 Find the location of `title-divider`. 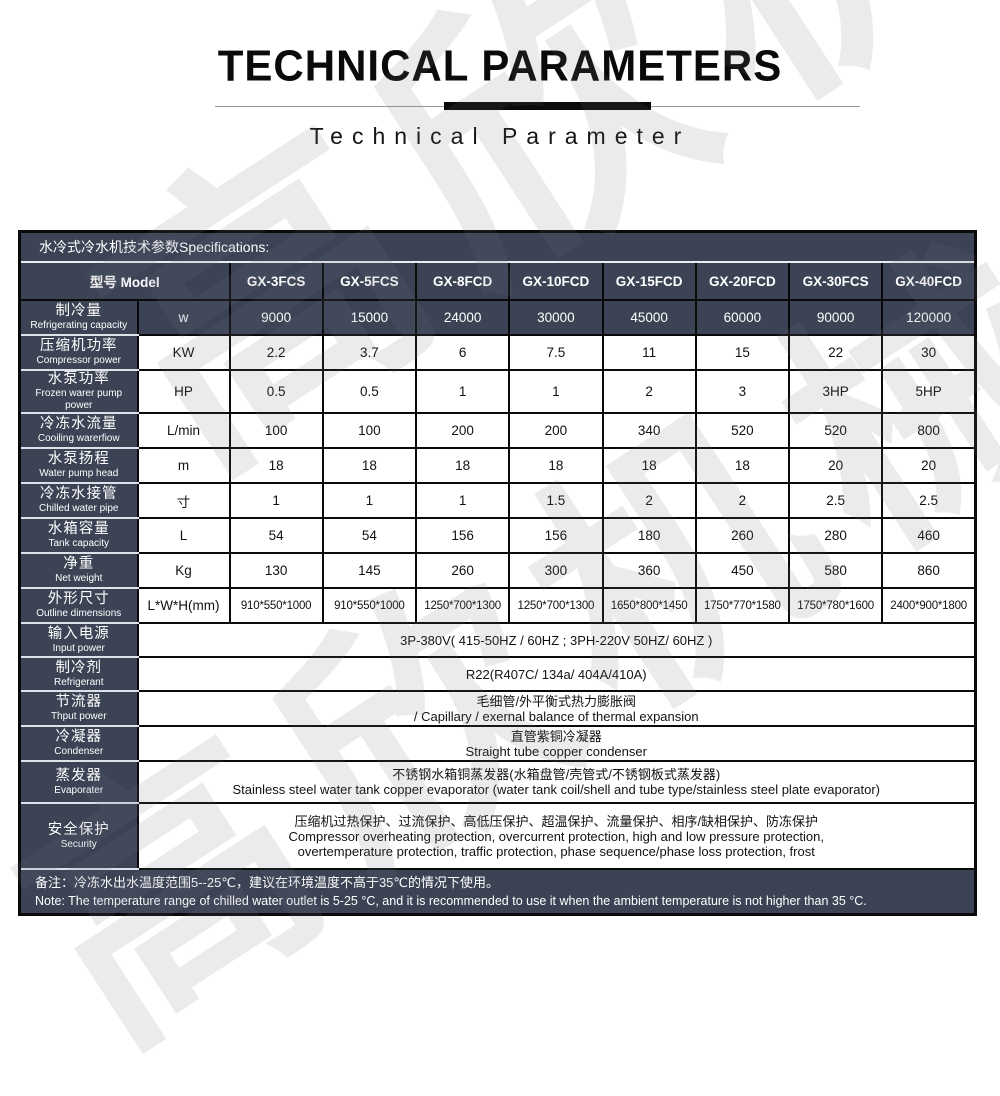

title-divider is located at coordinates (500, 106).